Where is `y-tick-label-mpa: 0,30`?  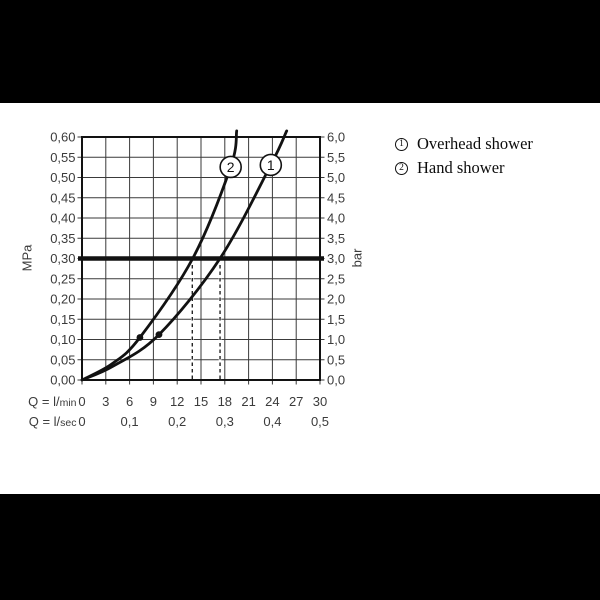
y-tick-label-mpa: 0,30 is located at coordinates (62, 258).